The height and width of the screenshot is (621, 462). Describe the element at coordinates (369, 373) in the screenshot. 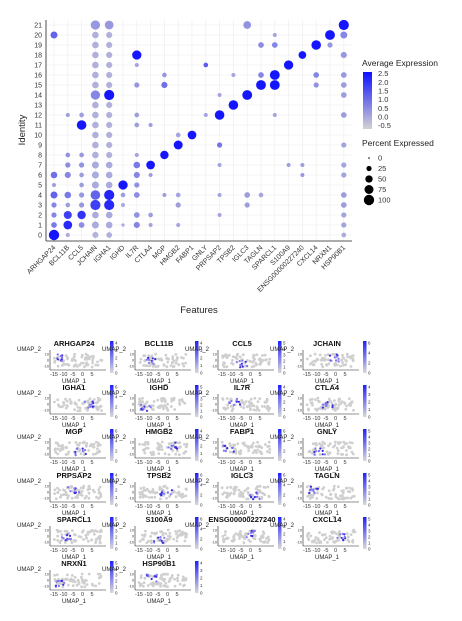

I see `panel-scale-label: 0` at that location.